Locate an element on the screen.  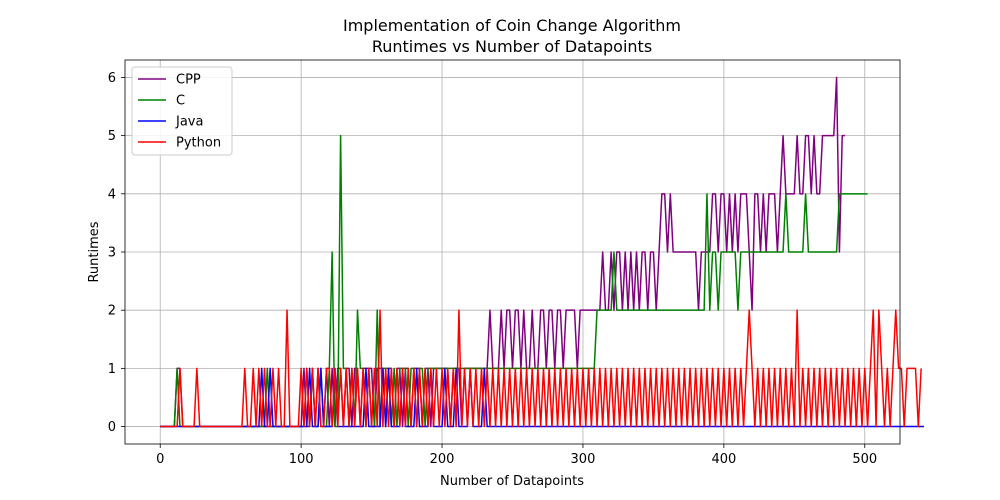
legend-label-java: Java is located at coordinates (189, 122).